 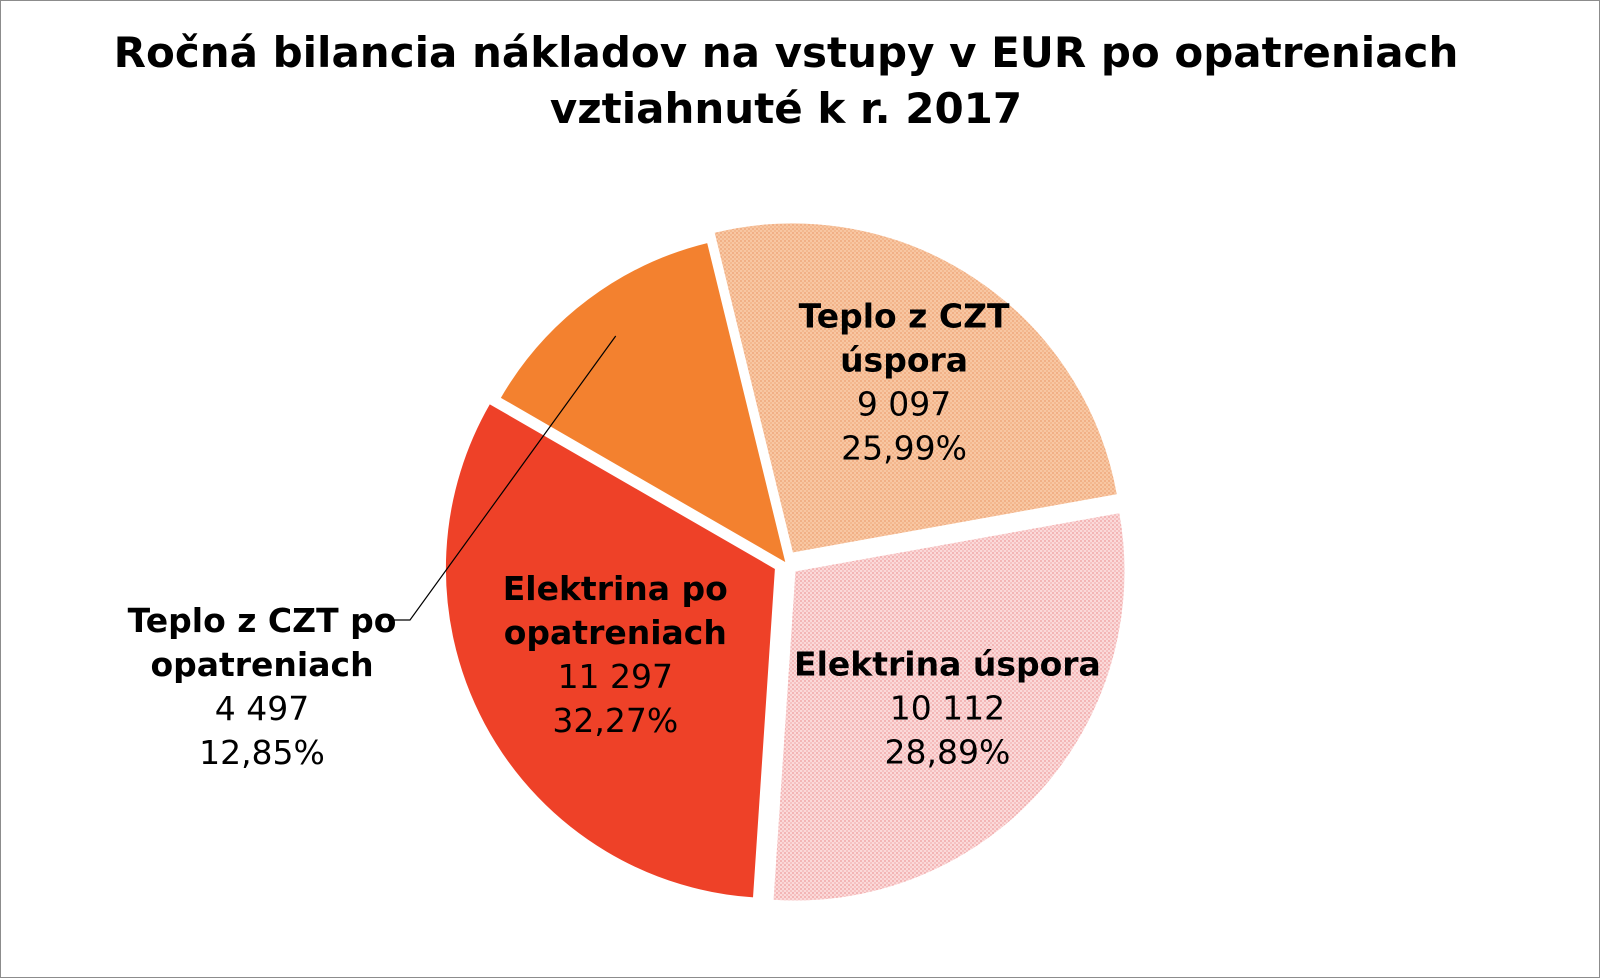 What do you see at coordinates (786, 108) in the screenshot?
I see `chart-title-line-2: vztiahnuté k r. 2017` at bounding box center [786, 108].